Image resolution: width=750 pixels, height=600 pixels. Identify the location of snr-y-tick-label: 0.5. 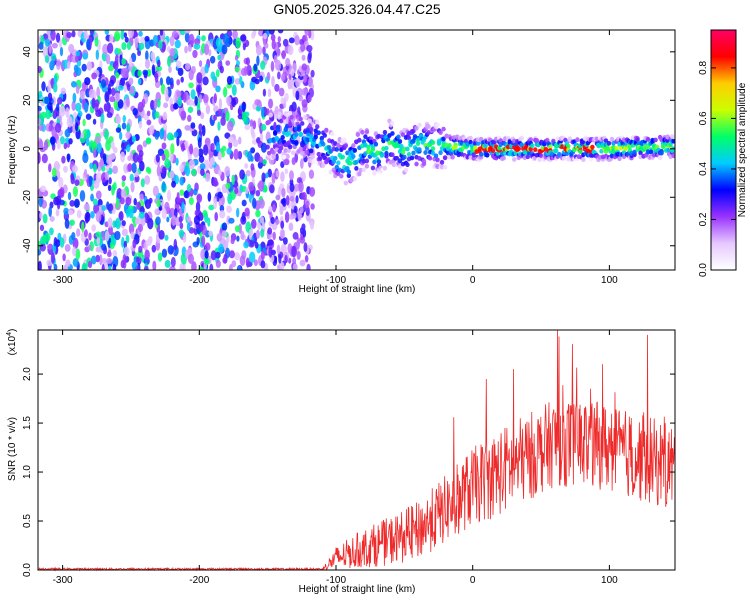
(27, 521).